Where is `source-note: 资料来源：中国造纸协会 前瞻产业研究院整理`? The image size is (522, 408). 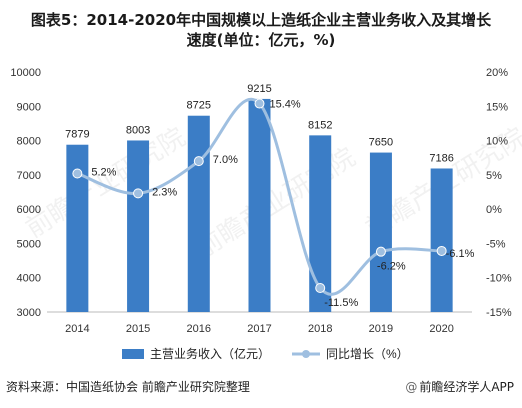
source-note: 资料来源：中国造纸协会 前瞻产业研究院整理 is located at coordinates (128, 387).